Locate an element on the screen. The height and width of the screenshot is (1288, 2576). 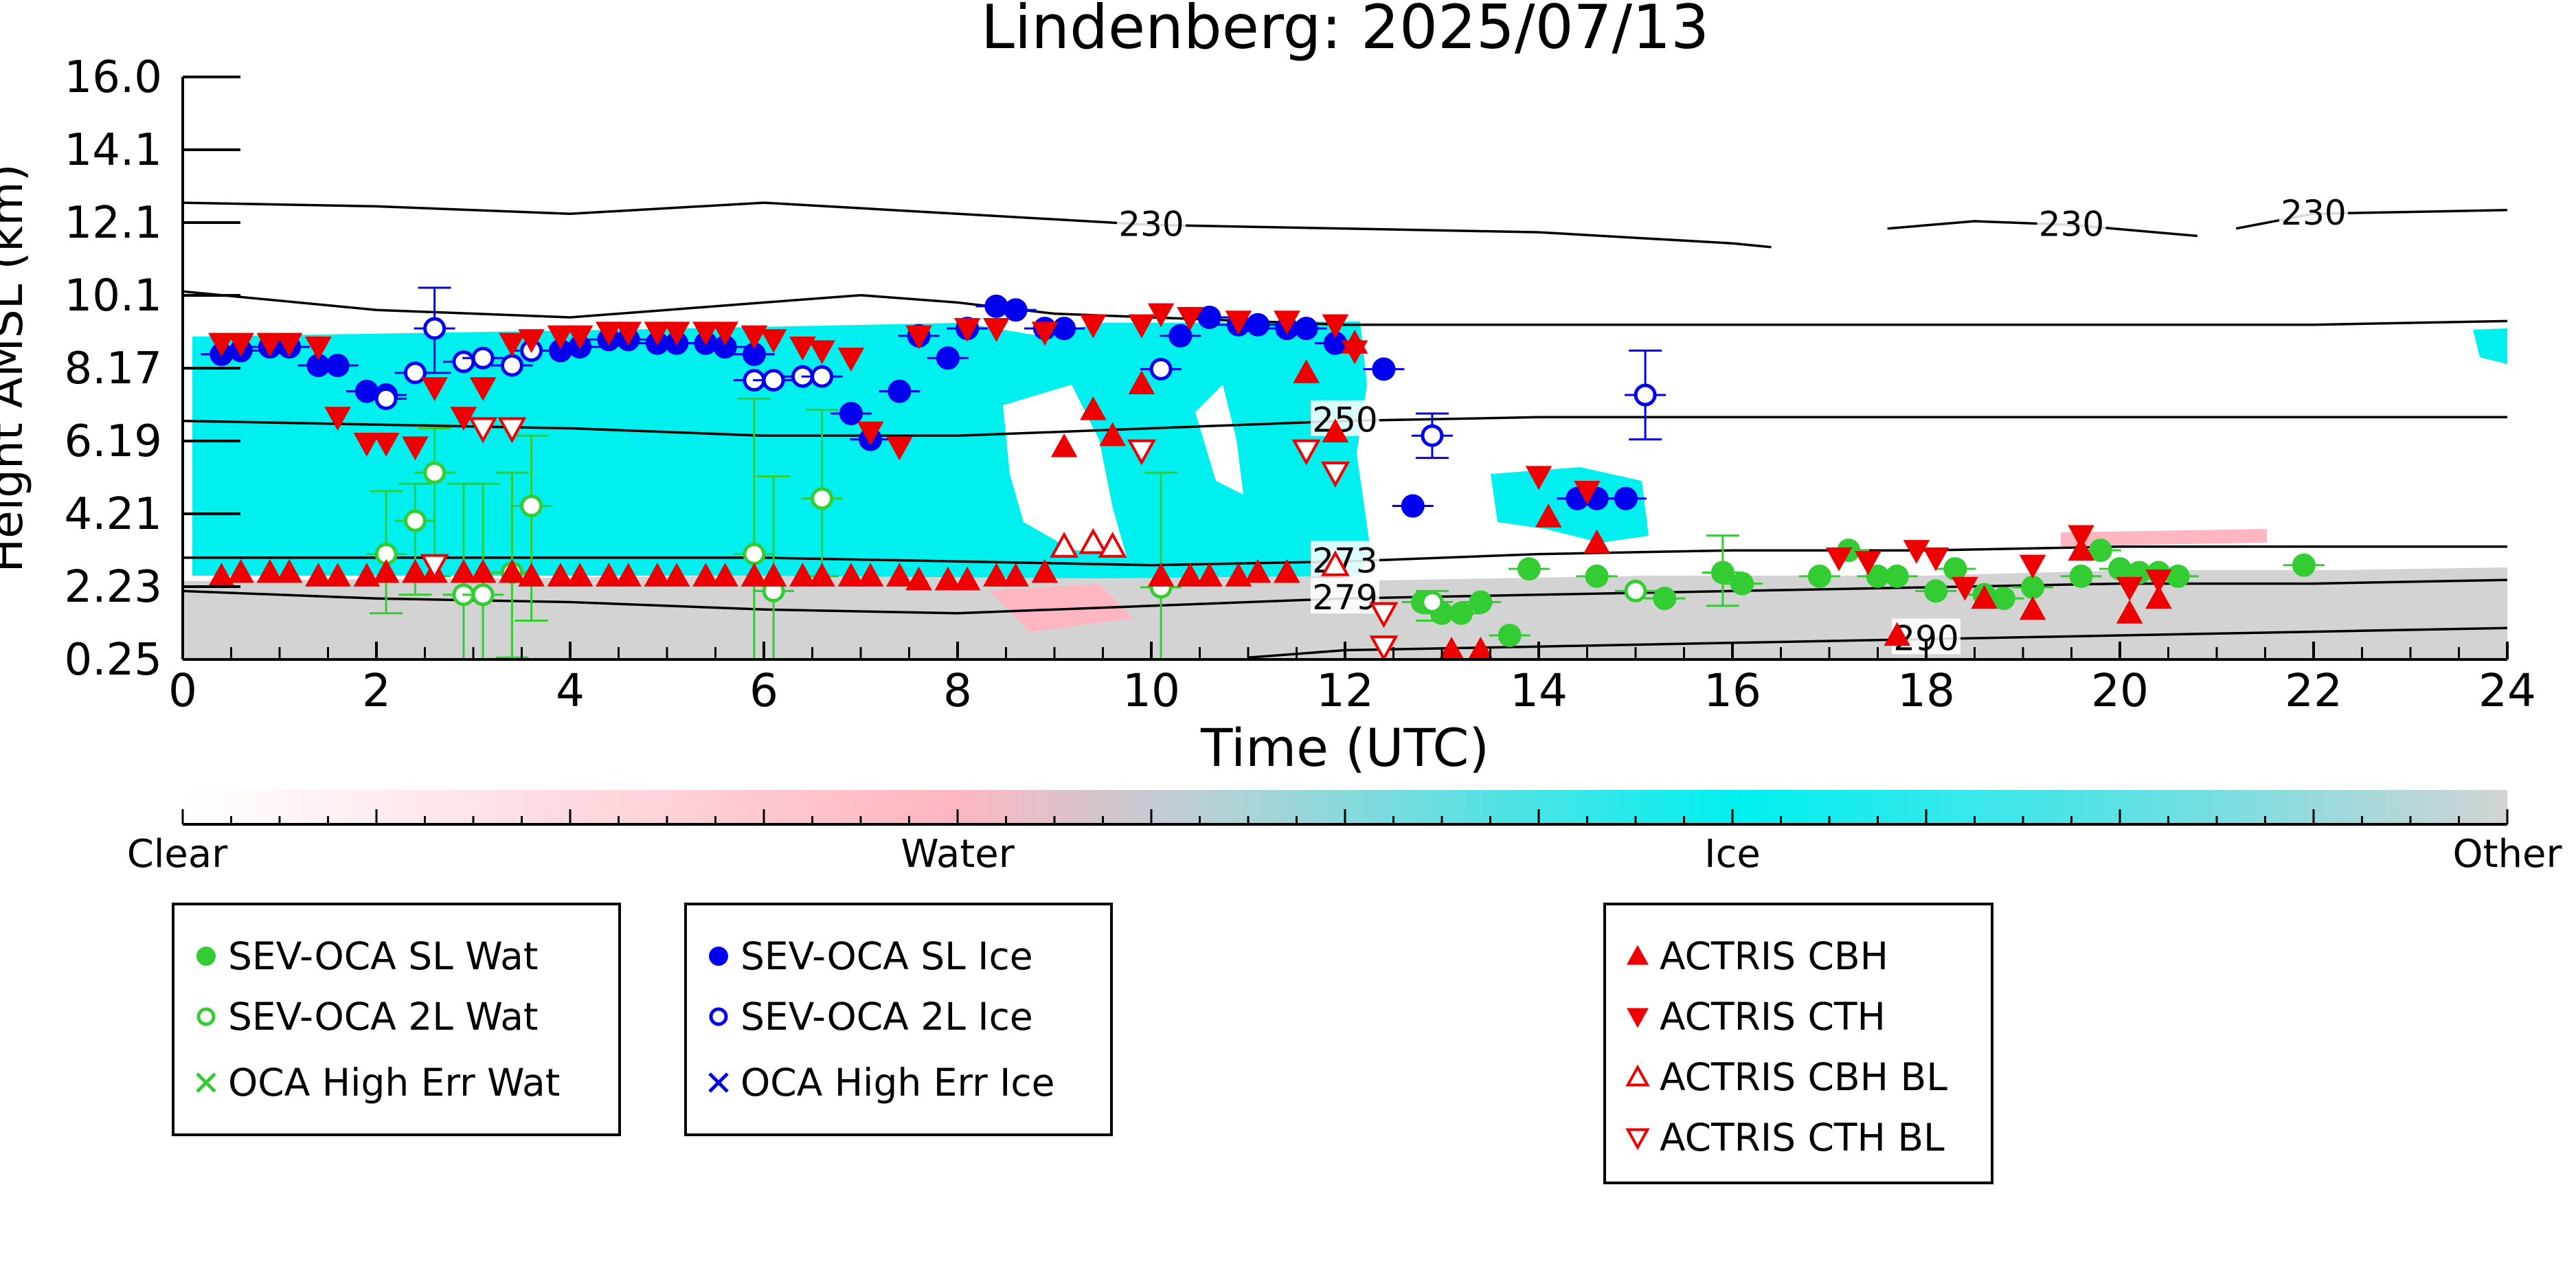
legend-marker-sl-wat is located at coordinates (206, 956).